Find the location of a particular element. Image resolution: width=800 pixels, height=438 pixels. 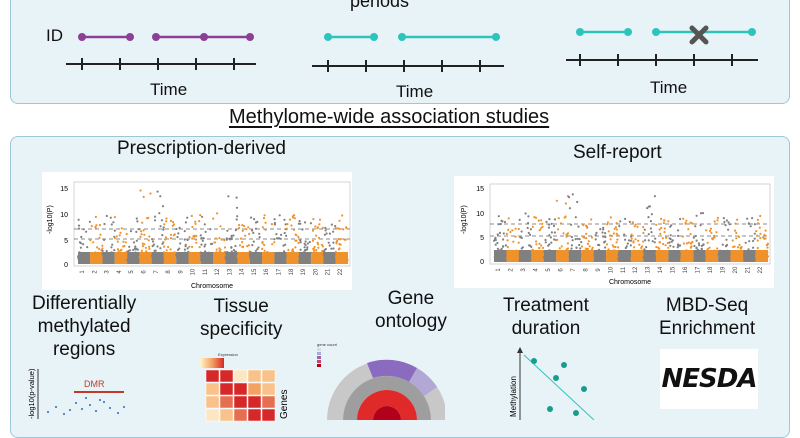

chromosome-tick: 7 is located at coordinates (574, 270).